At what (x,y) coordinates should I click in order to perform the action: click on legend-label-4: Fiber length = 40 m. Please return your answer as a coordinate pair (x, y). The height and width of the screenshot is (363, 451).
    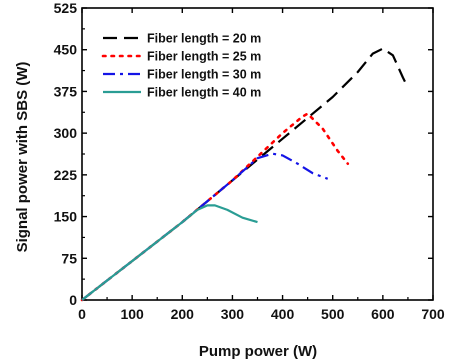
    Looking at the image, I should click on (204, 93).